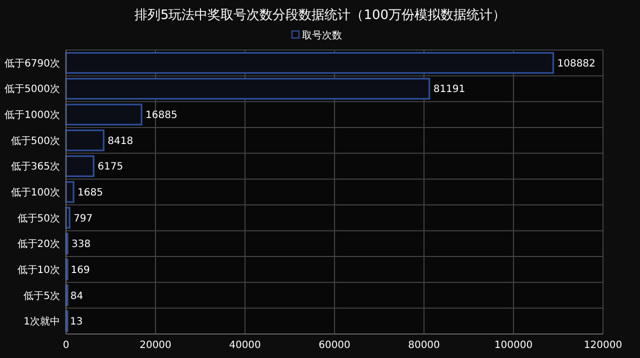  Describe the element at coordinates (38, 270) in the screenshot. I see `y-tick-label: 低于10次` at that location.